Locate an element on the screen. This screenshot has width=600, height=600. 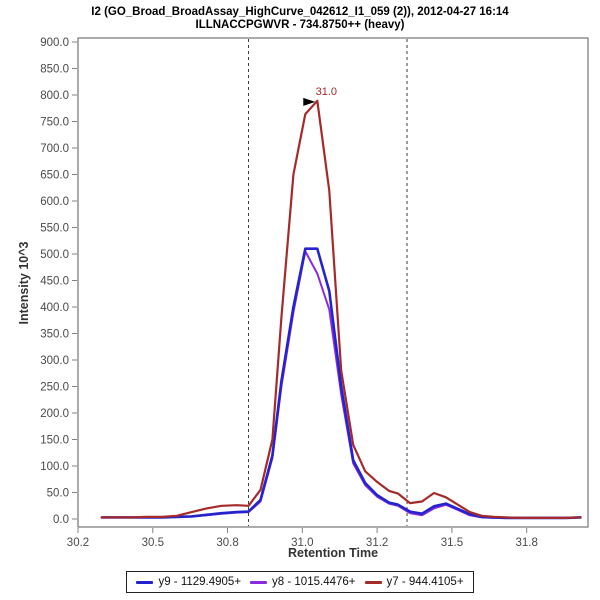
legend-label-y9: y9 - 1129.4905+ is located at coordinates (200, 582).